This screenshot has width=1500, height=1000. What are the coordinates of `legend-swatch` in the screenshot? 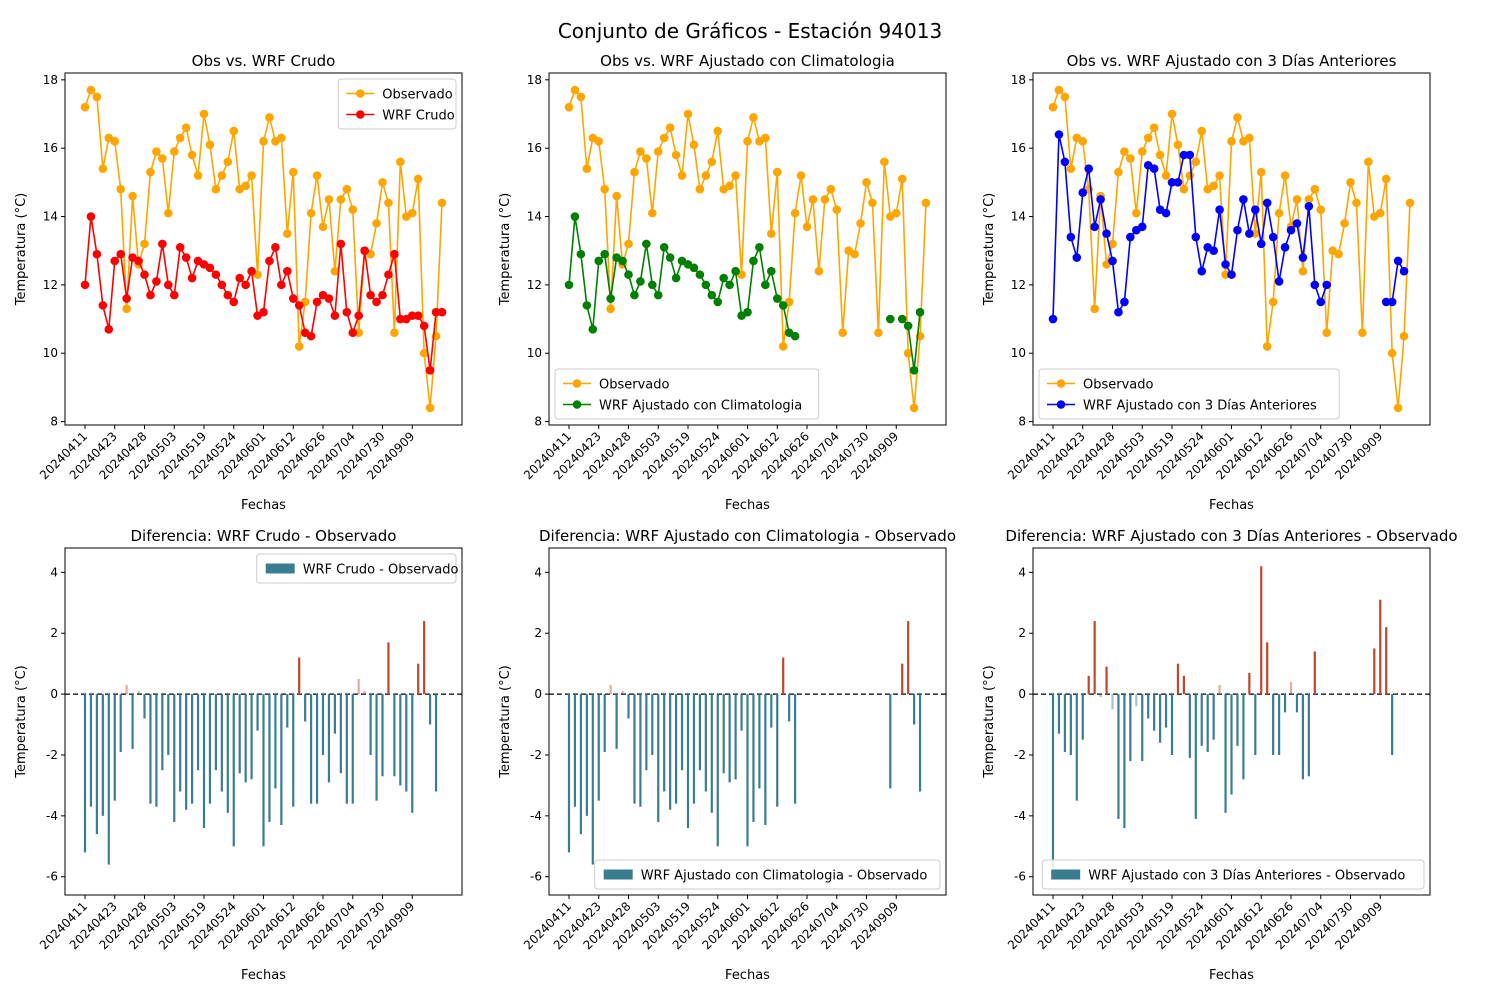 It's located at (618, 874).